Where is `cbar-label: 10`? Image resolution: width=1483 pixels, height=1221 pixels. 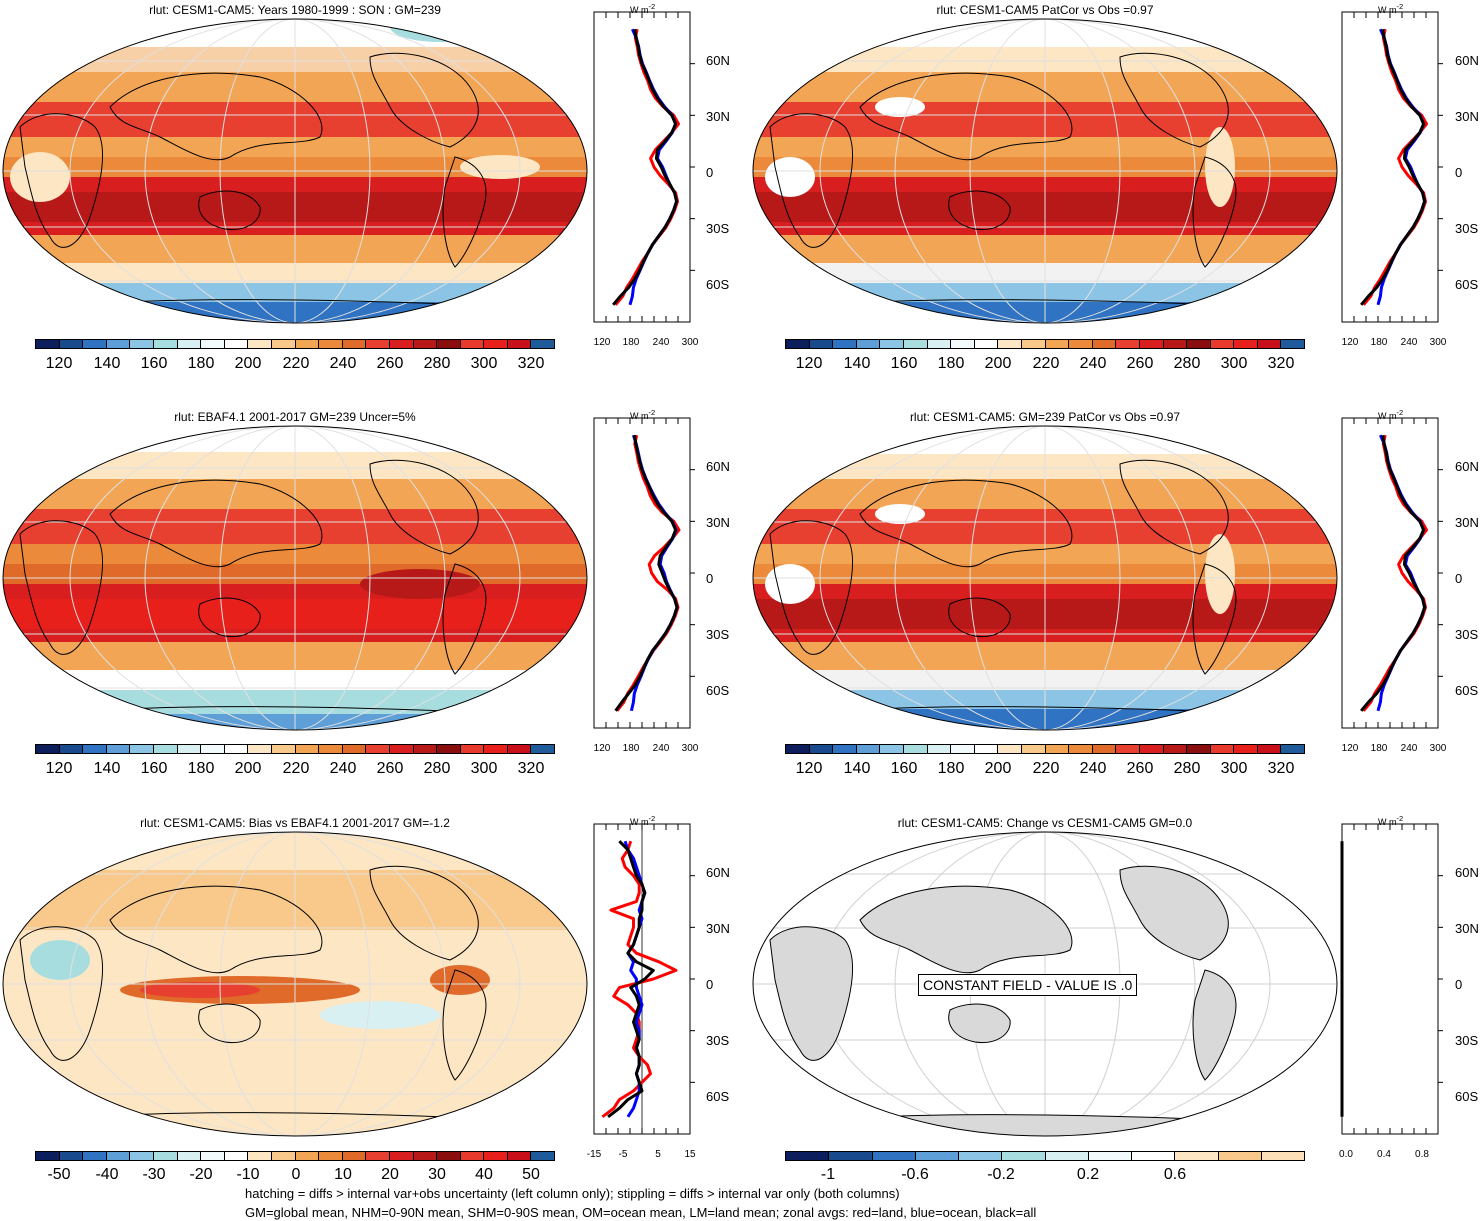
cbar-label: 10 is located at coordinates (343, 1174).